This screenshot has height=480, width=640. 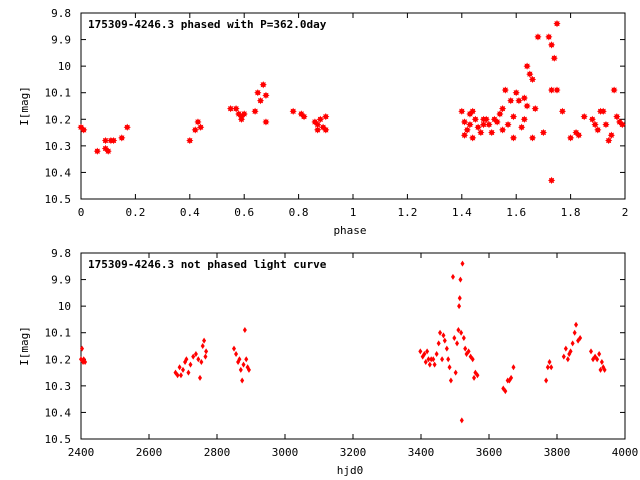 What do you see at coordinates (61, 40) in the screenshot?
I see `y-tick-label: 9.9` at bounding box center [61, 40].